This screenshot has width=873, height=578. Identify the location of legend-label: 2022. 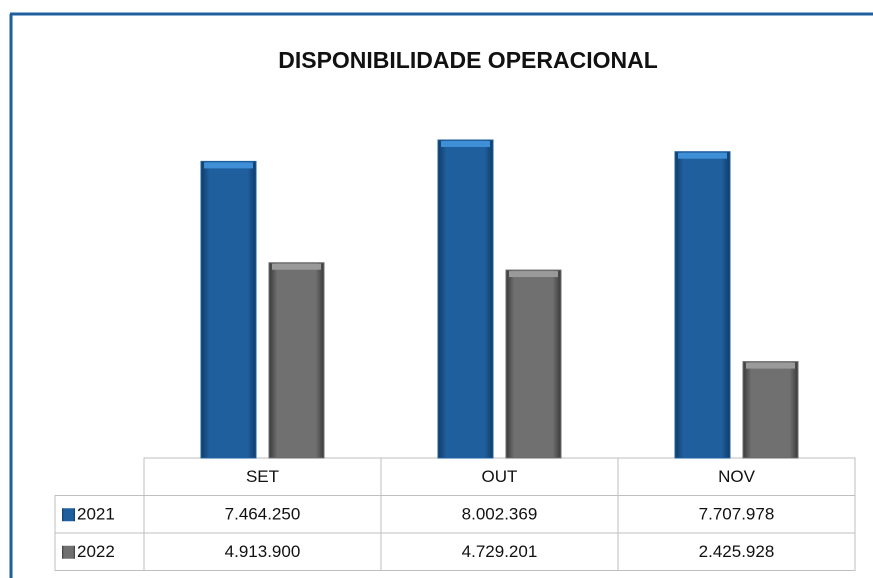
(96, 551).